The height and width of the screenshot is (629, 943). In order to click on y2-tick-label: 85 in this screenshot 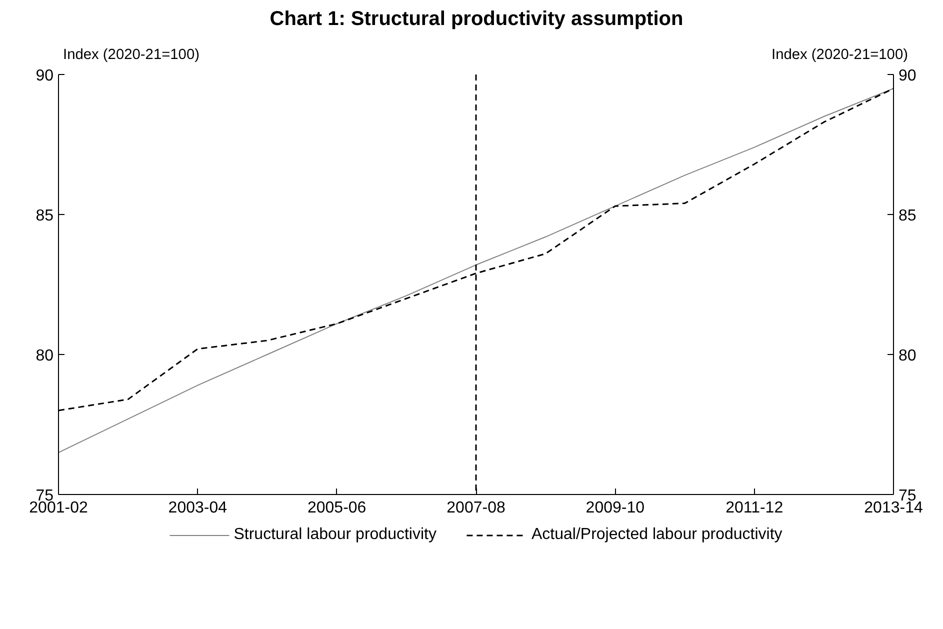, I will do `click(907, 216)`.